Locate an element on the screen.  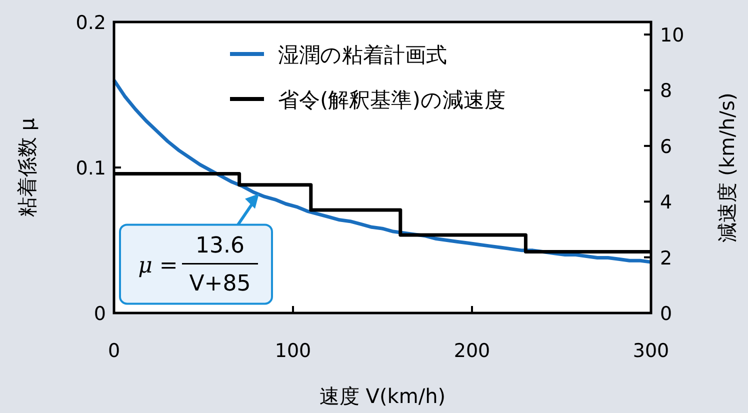
y-tick-label: 0.1 is located at coordinates (91, 169).